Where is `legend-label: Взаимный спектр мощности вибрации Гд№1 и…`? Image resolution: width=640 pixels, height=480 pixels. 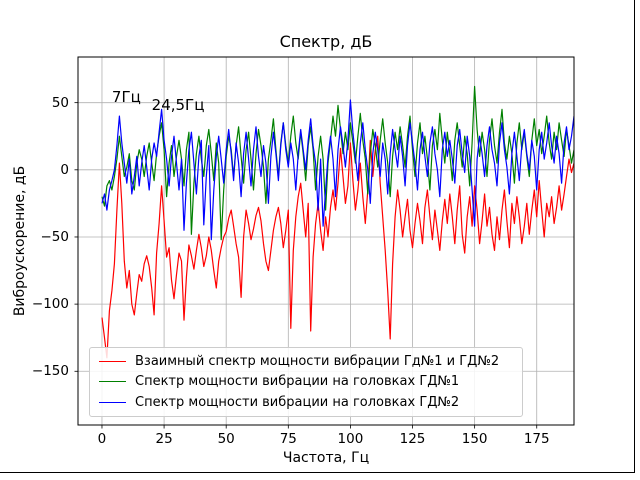 legend-label: Взаимный спектр мощности вибрации Гд№1 и… is located at coordinates (317, 361).